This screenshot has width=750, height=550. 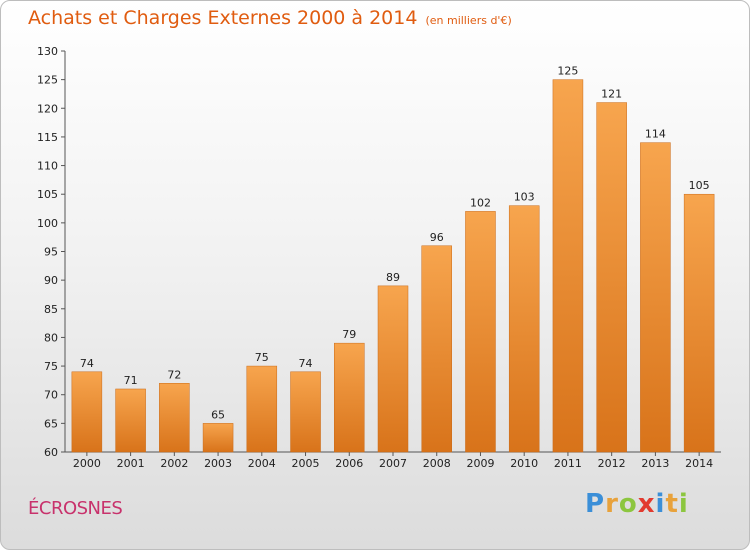 I want to click on bar-2001, so click(x=130, y=420).